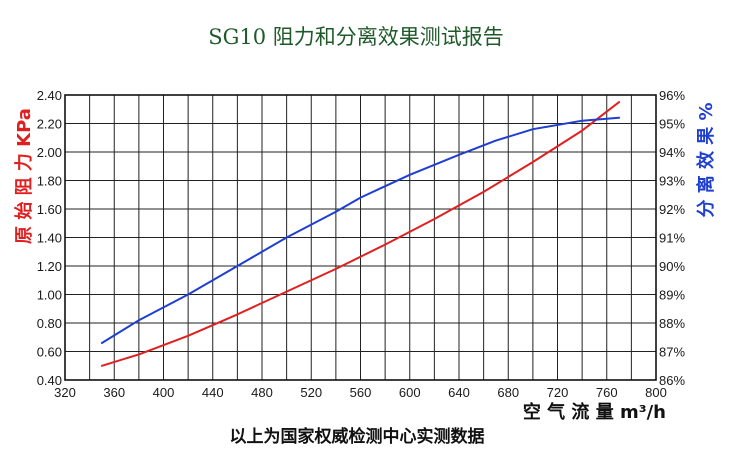  I want to click on y-tick-label-left: 1.00, so click(49, 295).